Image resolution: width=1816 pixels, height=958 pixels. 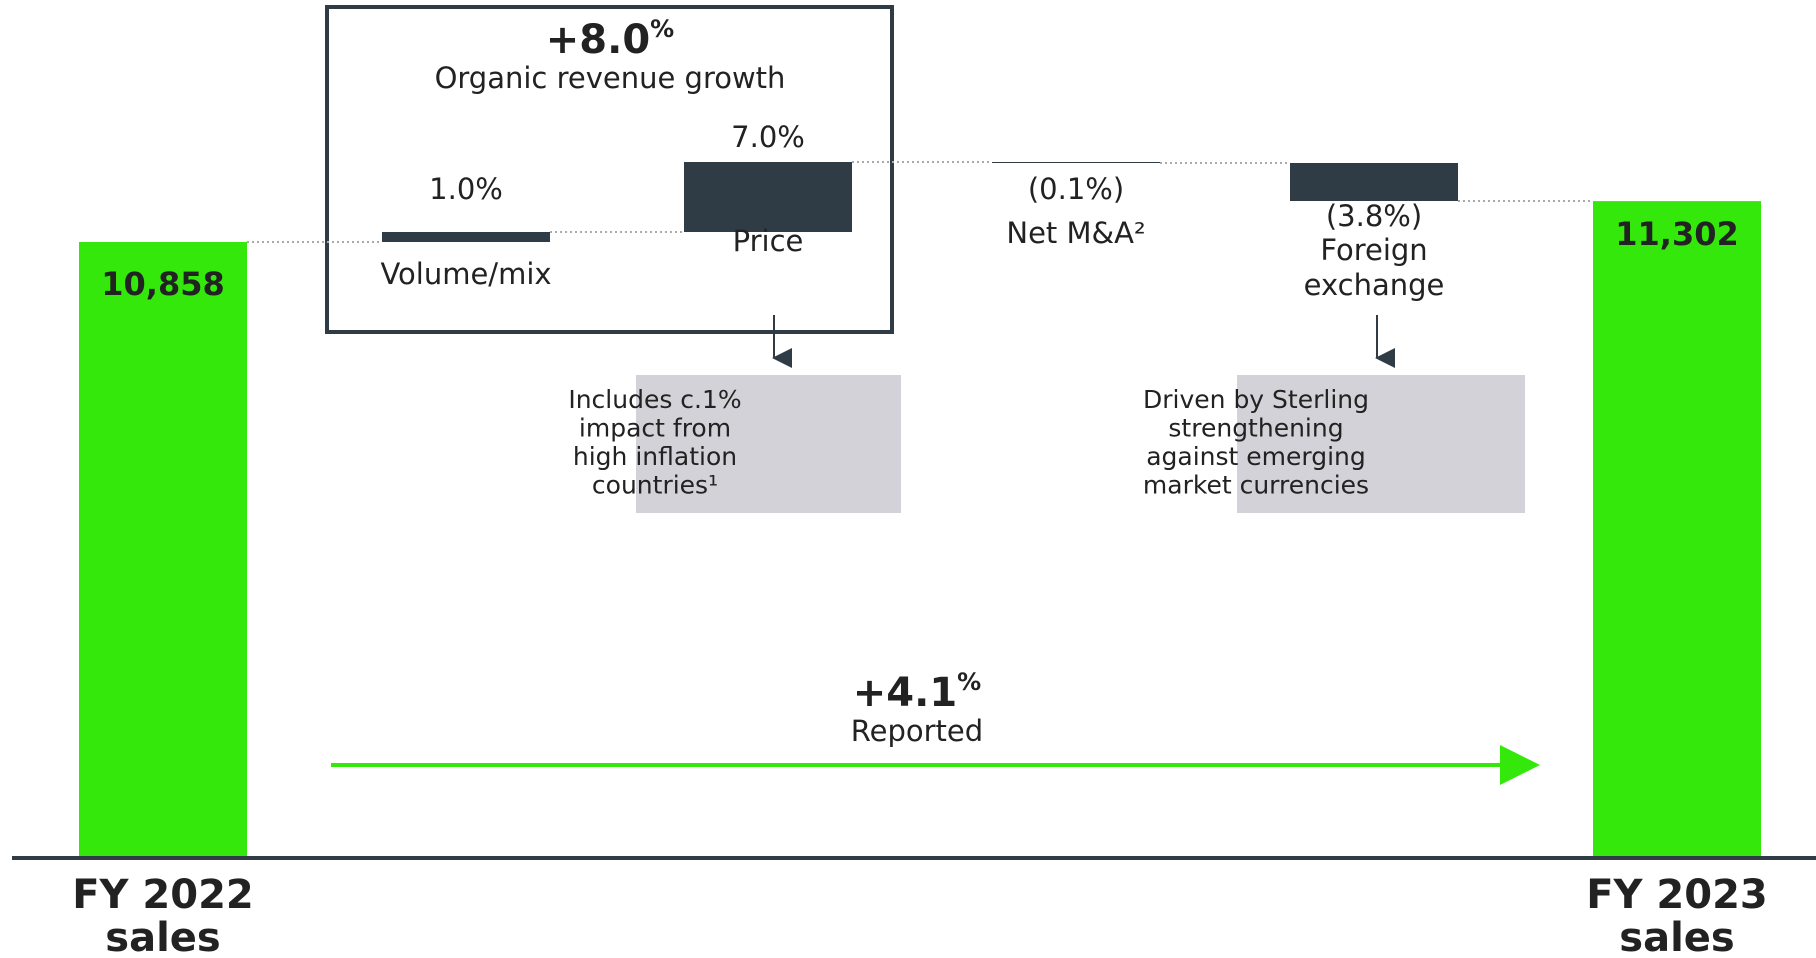 I want to click on note-text: Driven by Sterling, so click(x=1256, y=399).